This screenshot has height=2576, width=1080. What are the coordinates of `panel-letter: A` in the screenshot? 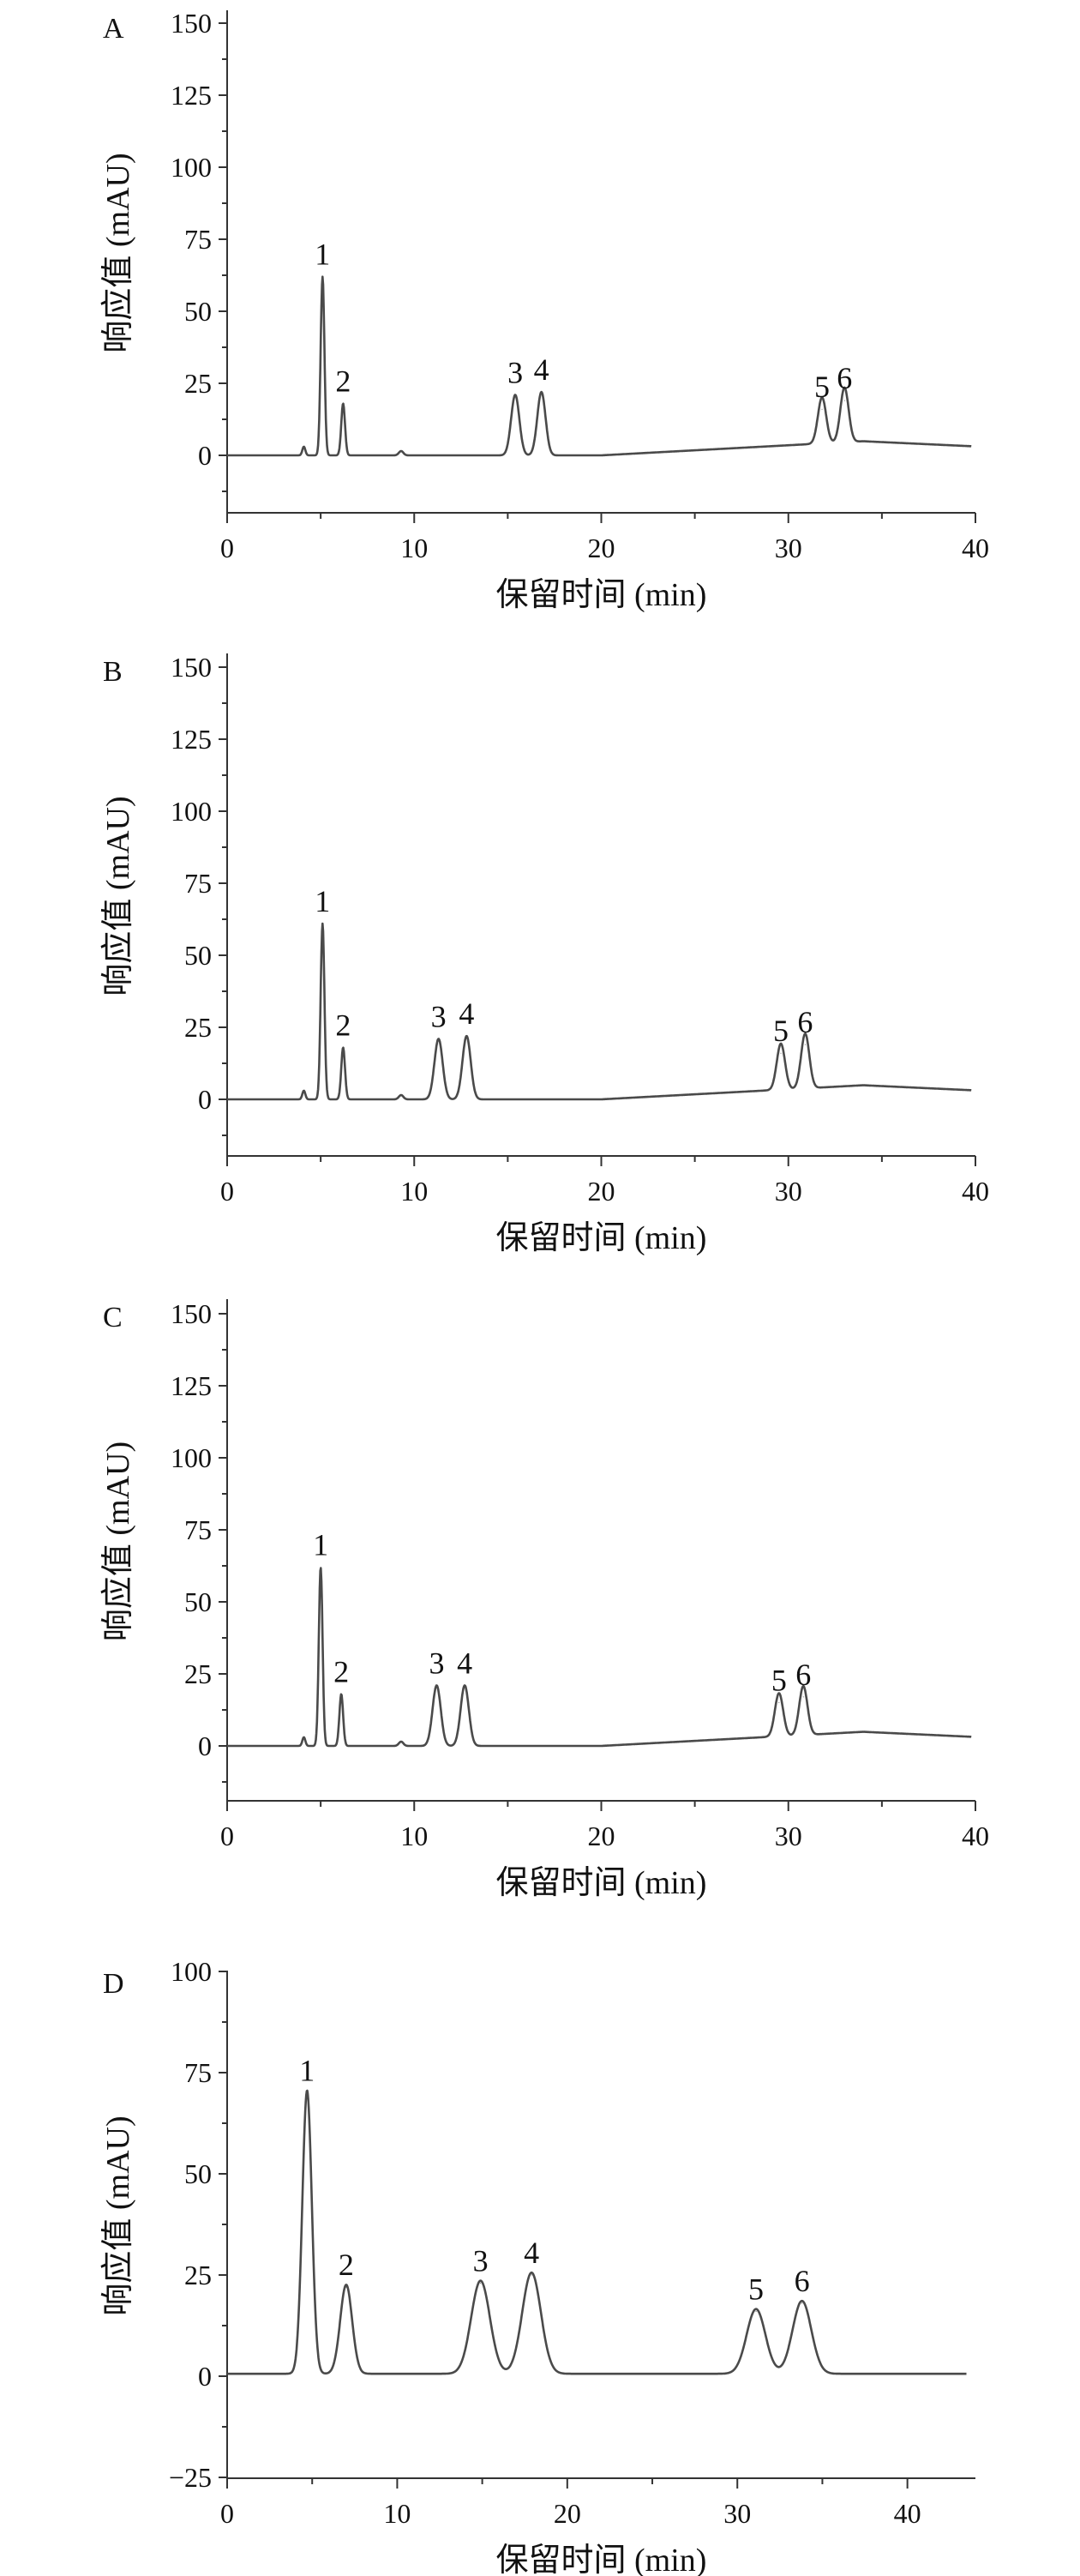 It's located at (114, 29).